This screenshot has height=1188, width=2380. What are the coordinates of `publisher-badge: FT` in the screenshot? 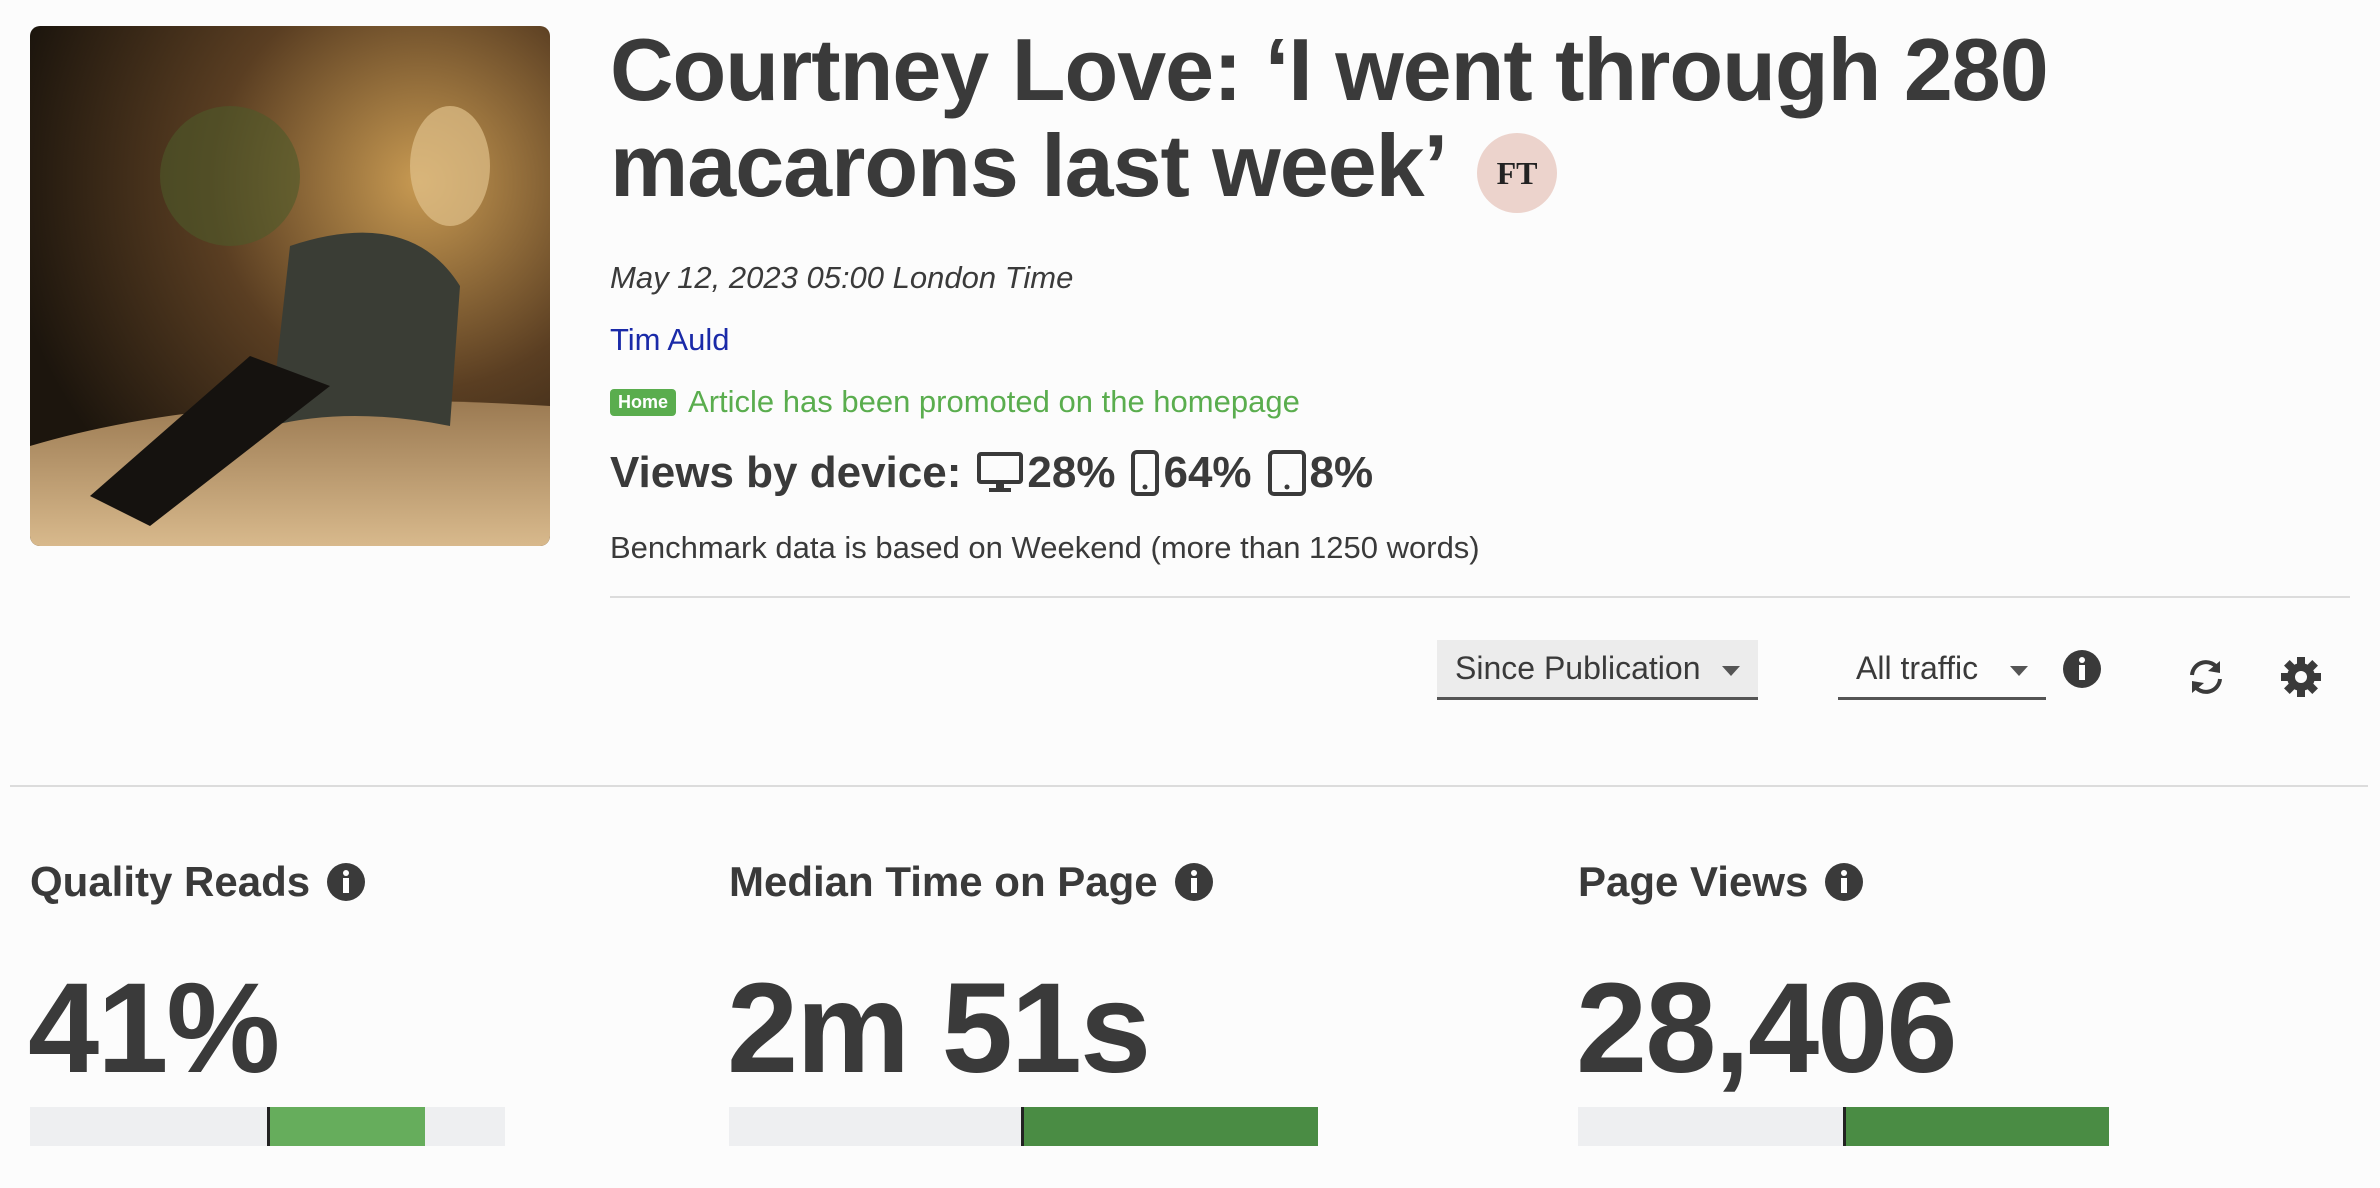 It's located at (1517, 172).